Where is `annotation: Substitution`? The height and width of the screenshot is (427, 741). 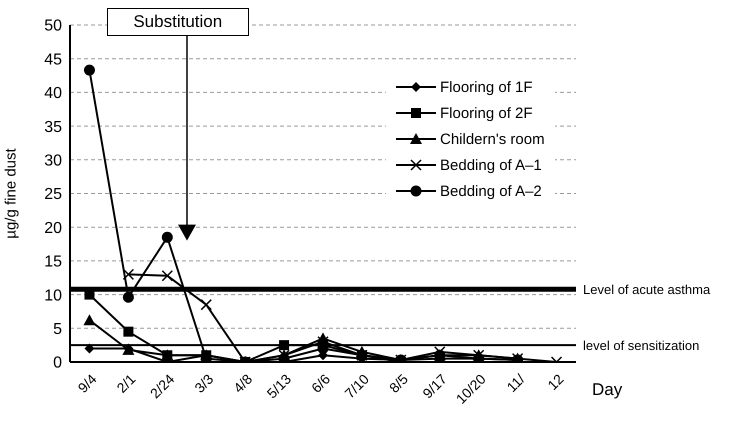 annotation: Substitution is located at coordinates (177, 22).